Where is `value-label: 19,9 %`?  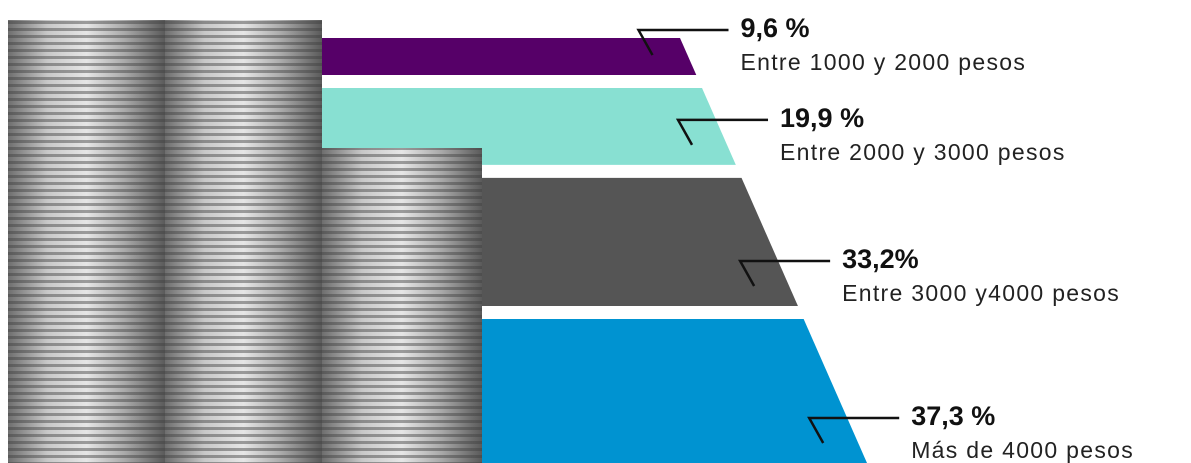 value-label: 19,9 % is located at coordinates (822, 118).